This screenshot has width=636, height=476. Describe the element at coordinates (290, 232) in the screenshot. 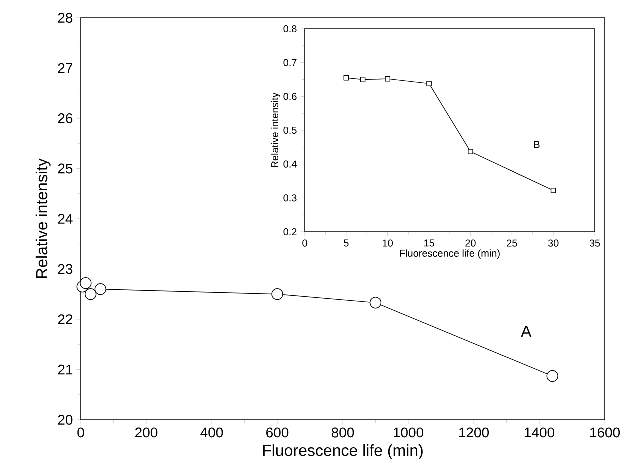

I see `y-tick-label: 0.2` at that location.